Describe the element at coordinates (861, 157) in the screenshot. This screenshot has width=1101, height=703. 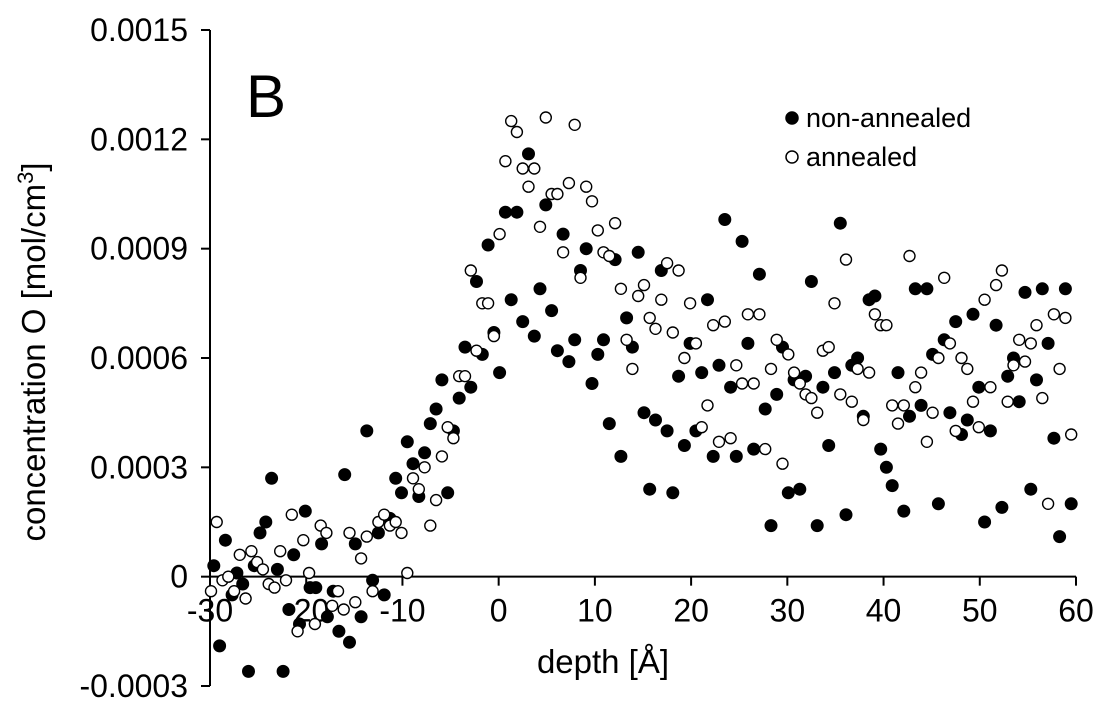
I see `legend-label-annealed: annealed` at that location.